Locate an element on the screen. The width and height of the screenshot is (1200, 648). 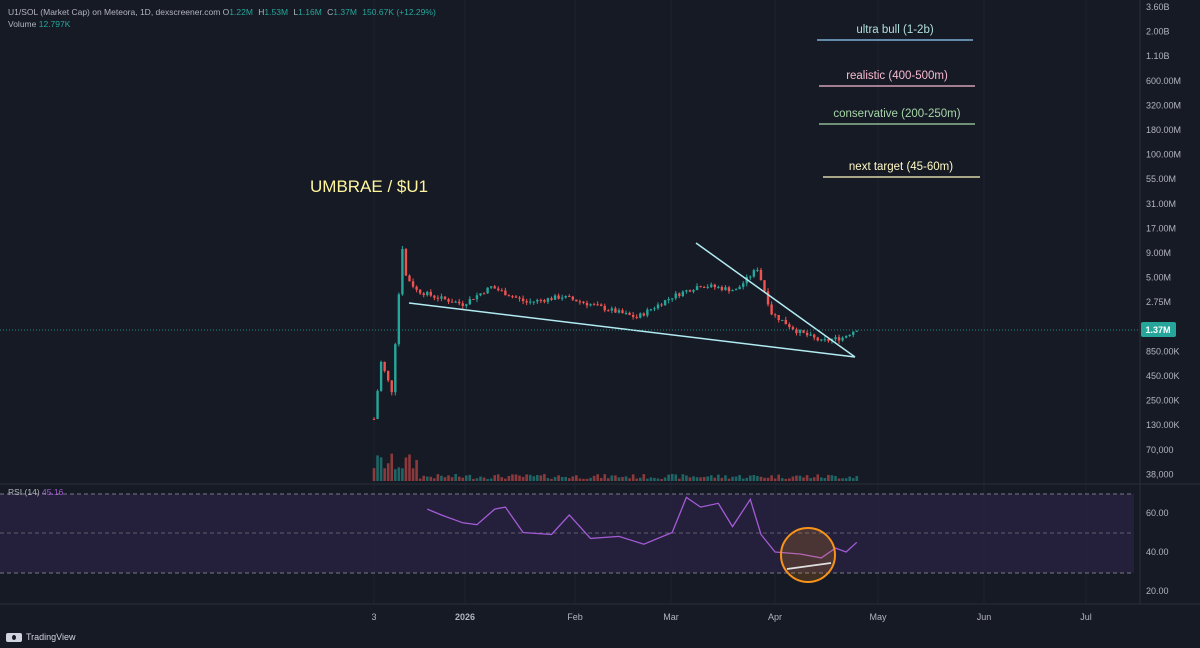
price-tick-label: 2.75M is located at coordinates (1158, 302).